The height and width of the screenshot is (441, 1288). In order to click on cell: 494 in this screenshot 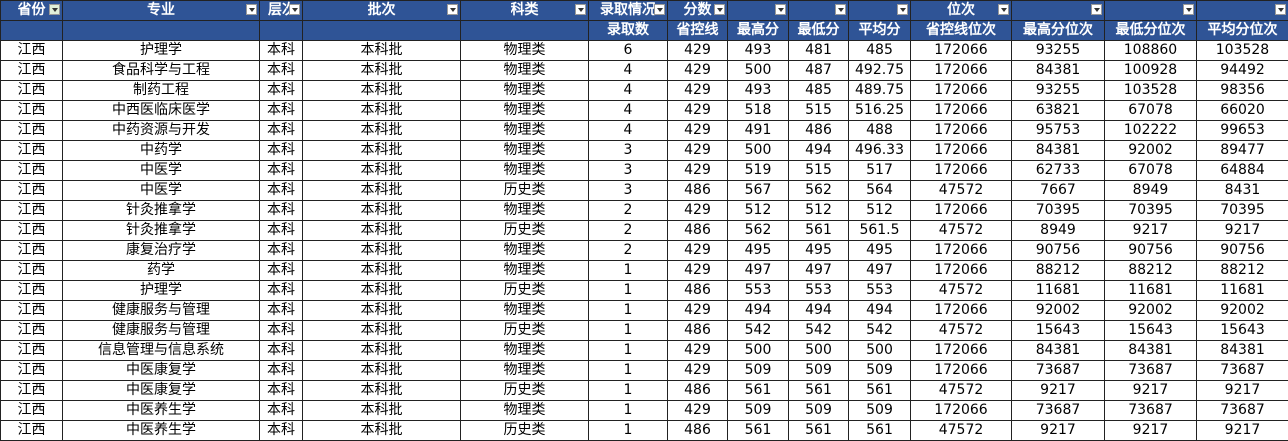, I will do `click(818, 310)`.